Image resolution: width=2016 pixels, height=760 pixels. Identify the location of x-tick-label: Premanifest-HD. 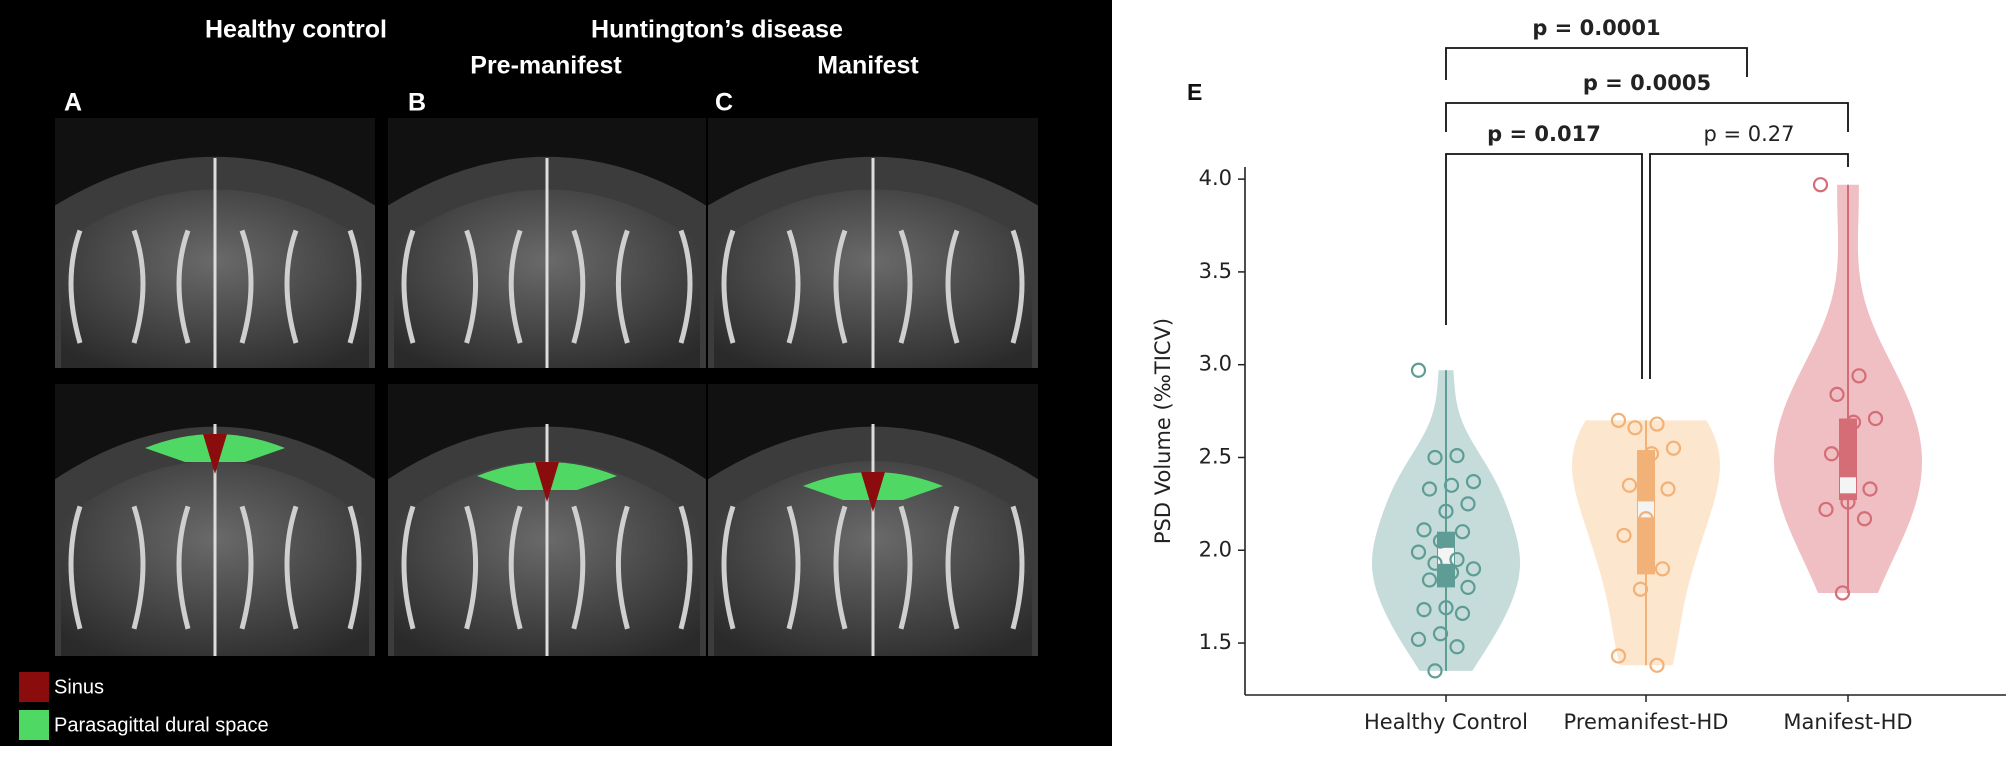
(1646, 722).